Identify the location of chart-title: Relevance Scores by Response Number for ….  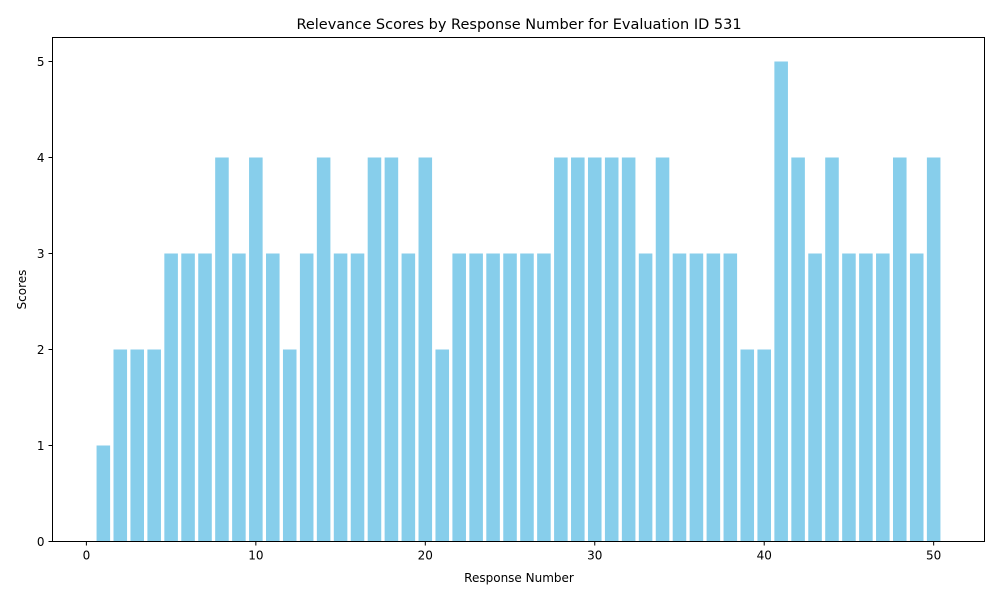
(518, 25).